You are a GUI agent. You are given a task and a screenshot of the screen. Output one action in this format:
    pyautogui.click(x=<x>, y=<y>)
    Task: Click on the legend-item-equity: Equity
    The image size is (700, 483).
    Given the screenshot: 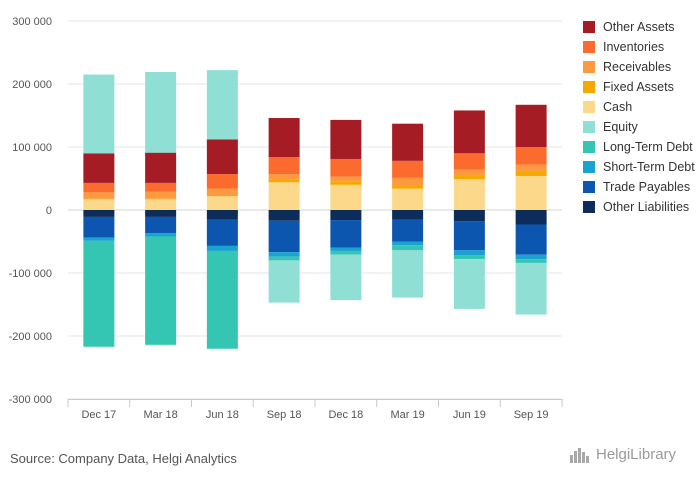 What is the action you would take?
    pyautogui.click(x=639, y=127)
    